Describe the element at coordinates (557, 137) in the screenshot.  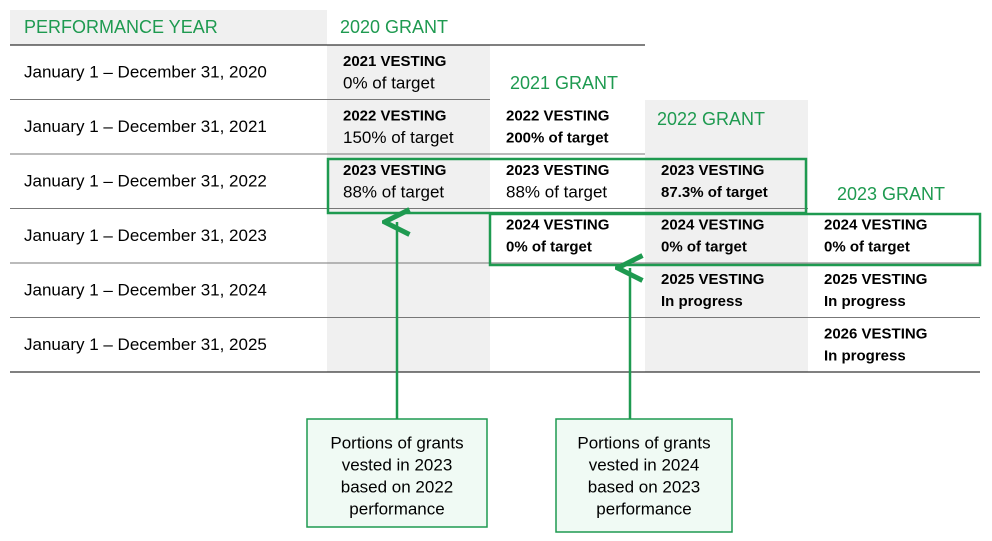
I see `cell-detail: 200% of target` at that location.